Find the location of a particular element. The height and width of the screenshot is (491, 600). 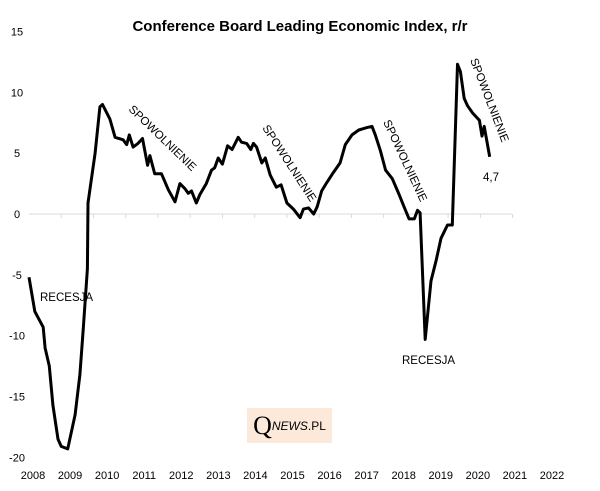

x-tick-label: 2010 is located at coordinates (107, 476).